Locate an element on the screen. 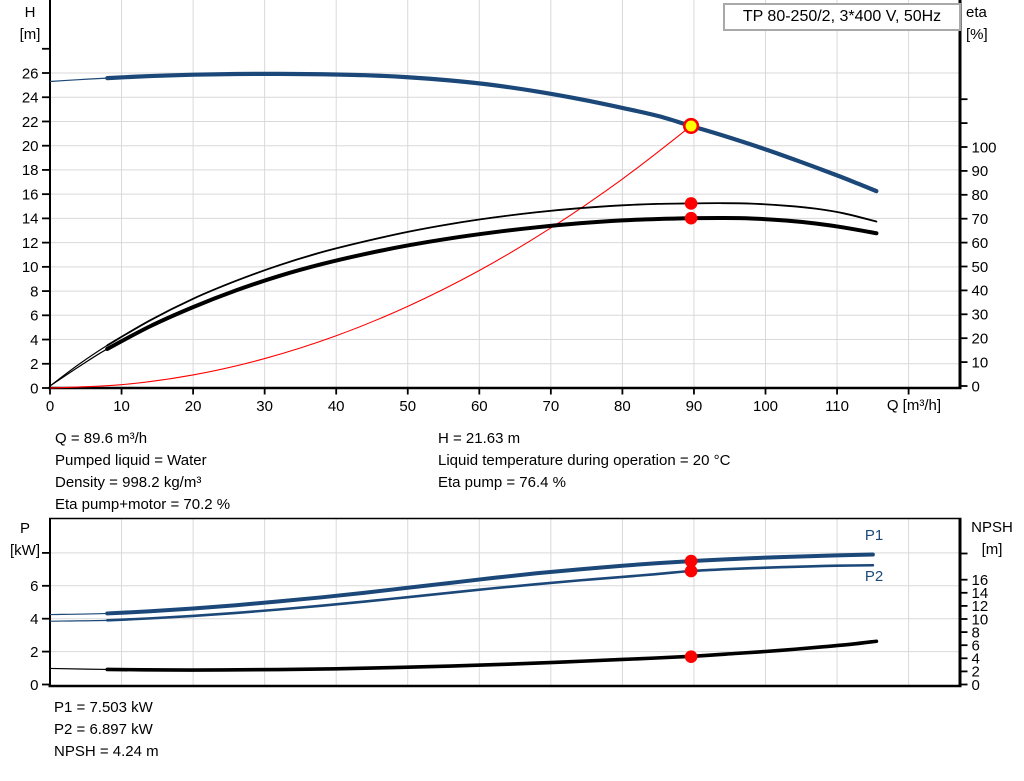  eta-axis-unit: [%] is located at coordinates (977, 34).